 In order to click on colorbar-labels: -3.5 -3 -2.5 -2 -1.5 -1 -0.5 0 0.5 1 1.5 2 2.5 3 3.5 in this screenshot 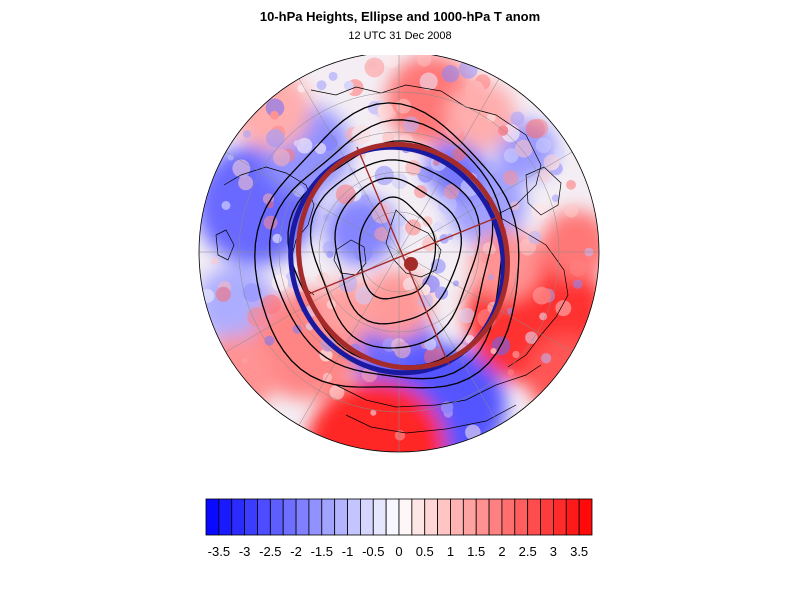, I will do `click(398, 551)`.